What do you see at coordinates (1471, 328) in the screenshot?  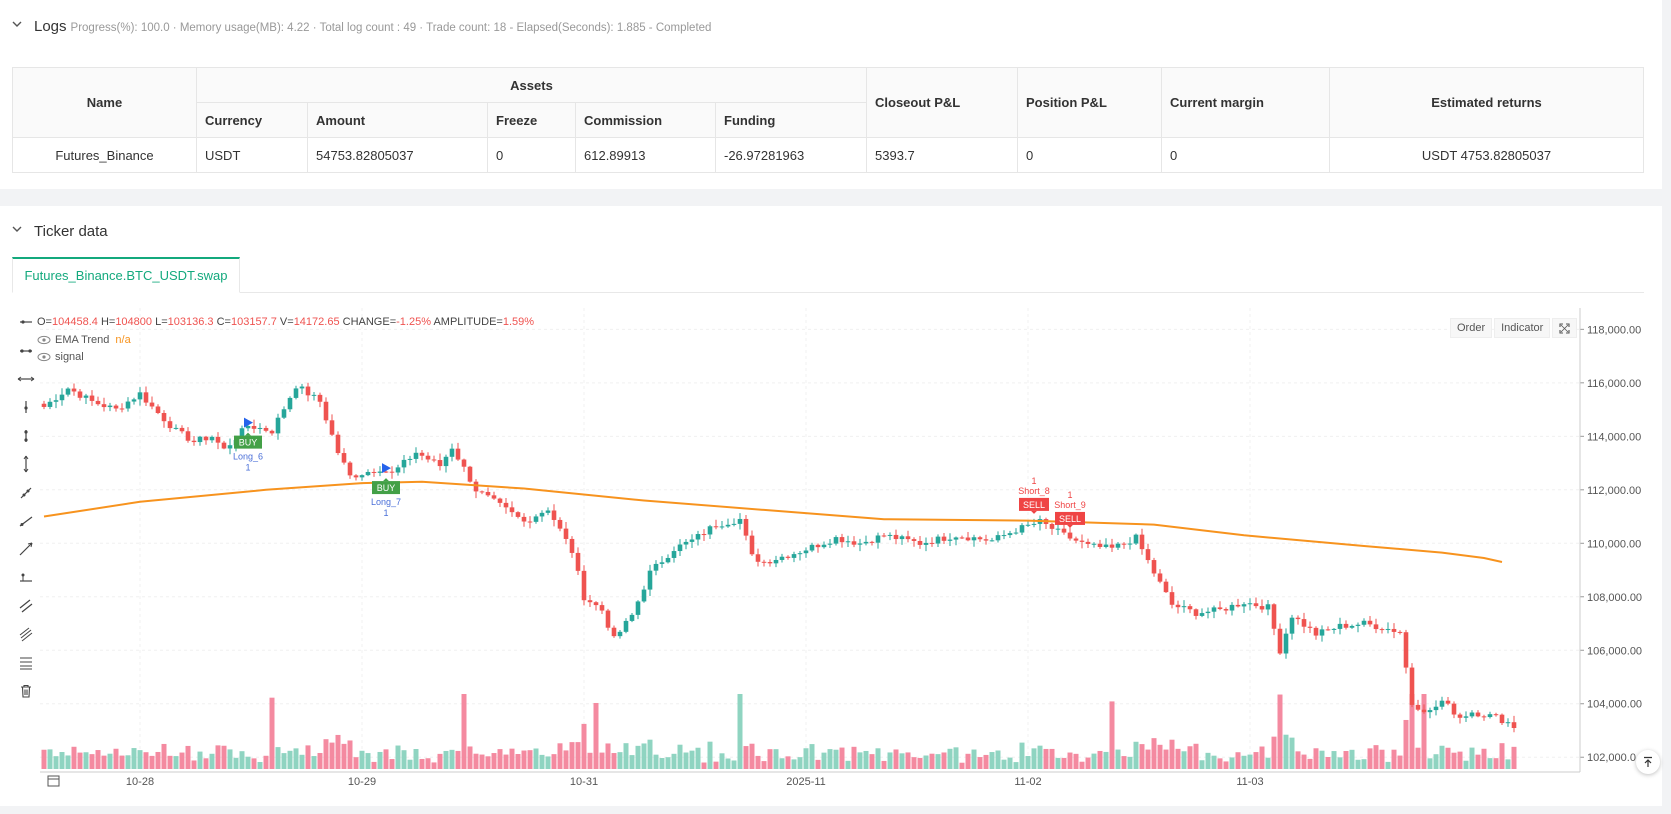 I see `order-button: Order` at bounding box center [1471, 328].